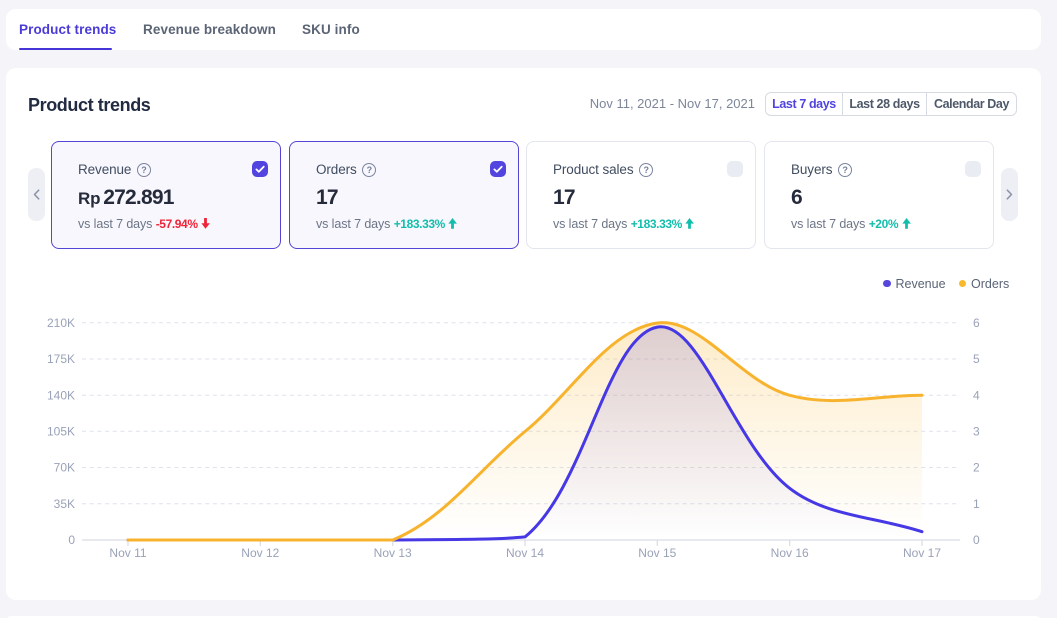 The image size is (1057, 618). Describe the element at coordinates (976, 468) in the screenshot. I see `svg-text: 2` at that location.